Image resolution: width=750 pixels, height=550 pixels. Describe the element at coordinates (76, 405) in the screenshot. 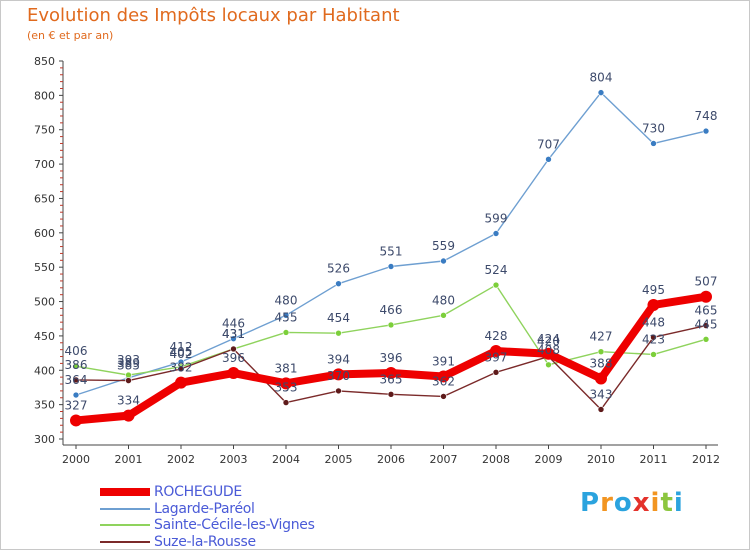

I see `data-label-rochegude: 327` at that location.